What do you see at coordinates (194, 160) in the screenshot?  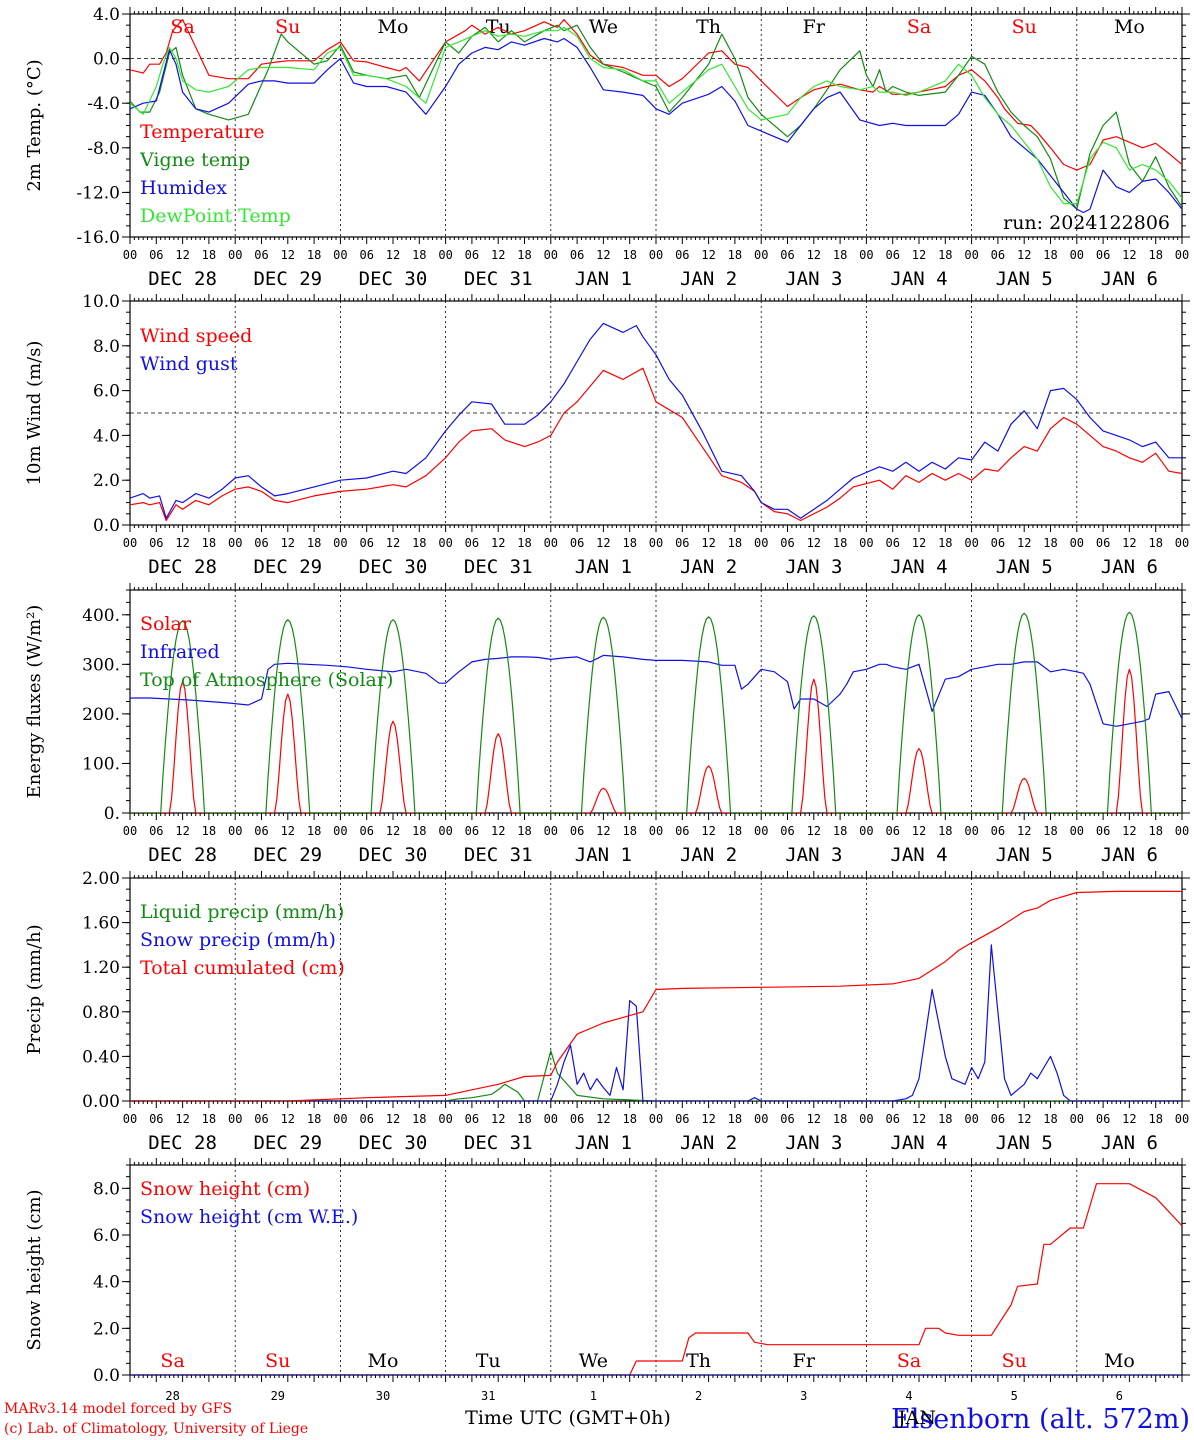 I see `legend-entry: Vigne temp` at bounding box center [194, 160].